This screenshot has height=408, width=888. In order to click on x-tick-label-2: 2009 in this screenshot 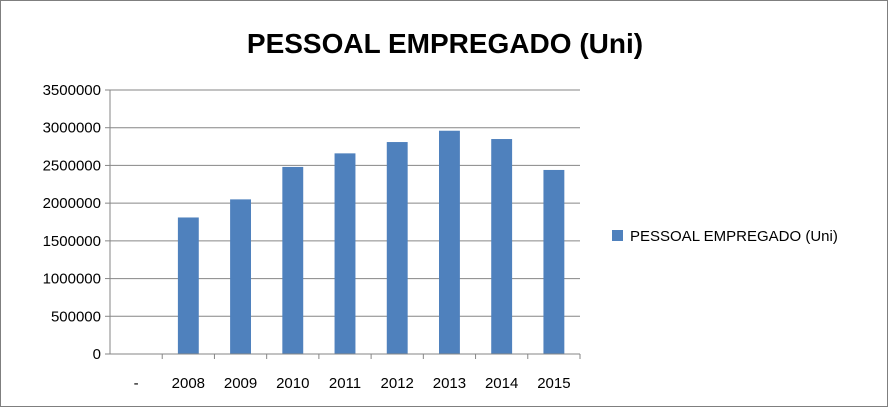, I will do `click(240, 383)`.